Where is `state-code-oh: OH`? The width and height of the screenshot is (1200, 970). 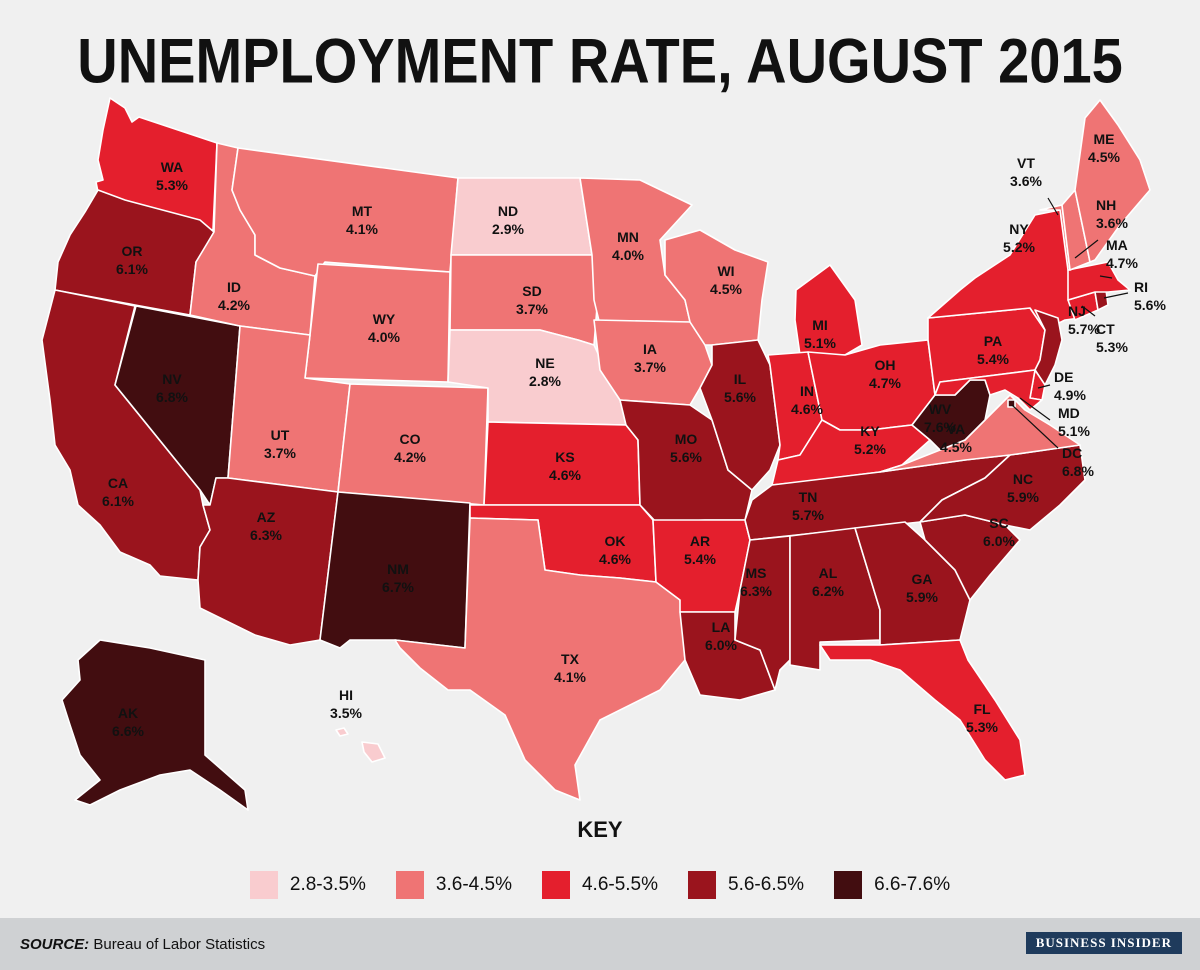
state-code-oh: OH is located at coordinates (885, 365).